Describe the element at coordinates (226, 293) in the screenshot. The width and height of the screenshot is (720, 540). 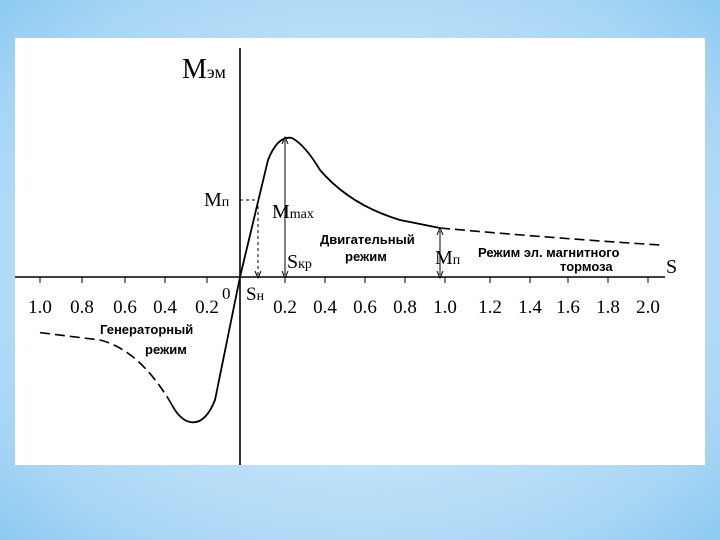
I see `origin-label: 0` at that location.